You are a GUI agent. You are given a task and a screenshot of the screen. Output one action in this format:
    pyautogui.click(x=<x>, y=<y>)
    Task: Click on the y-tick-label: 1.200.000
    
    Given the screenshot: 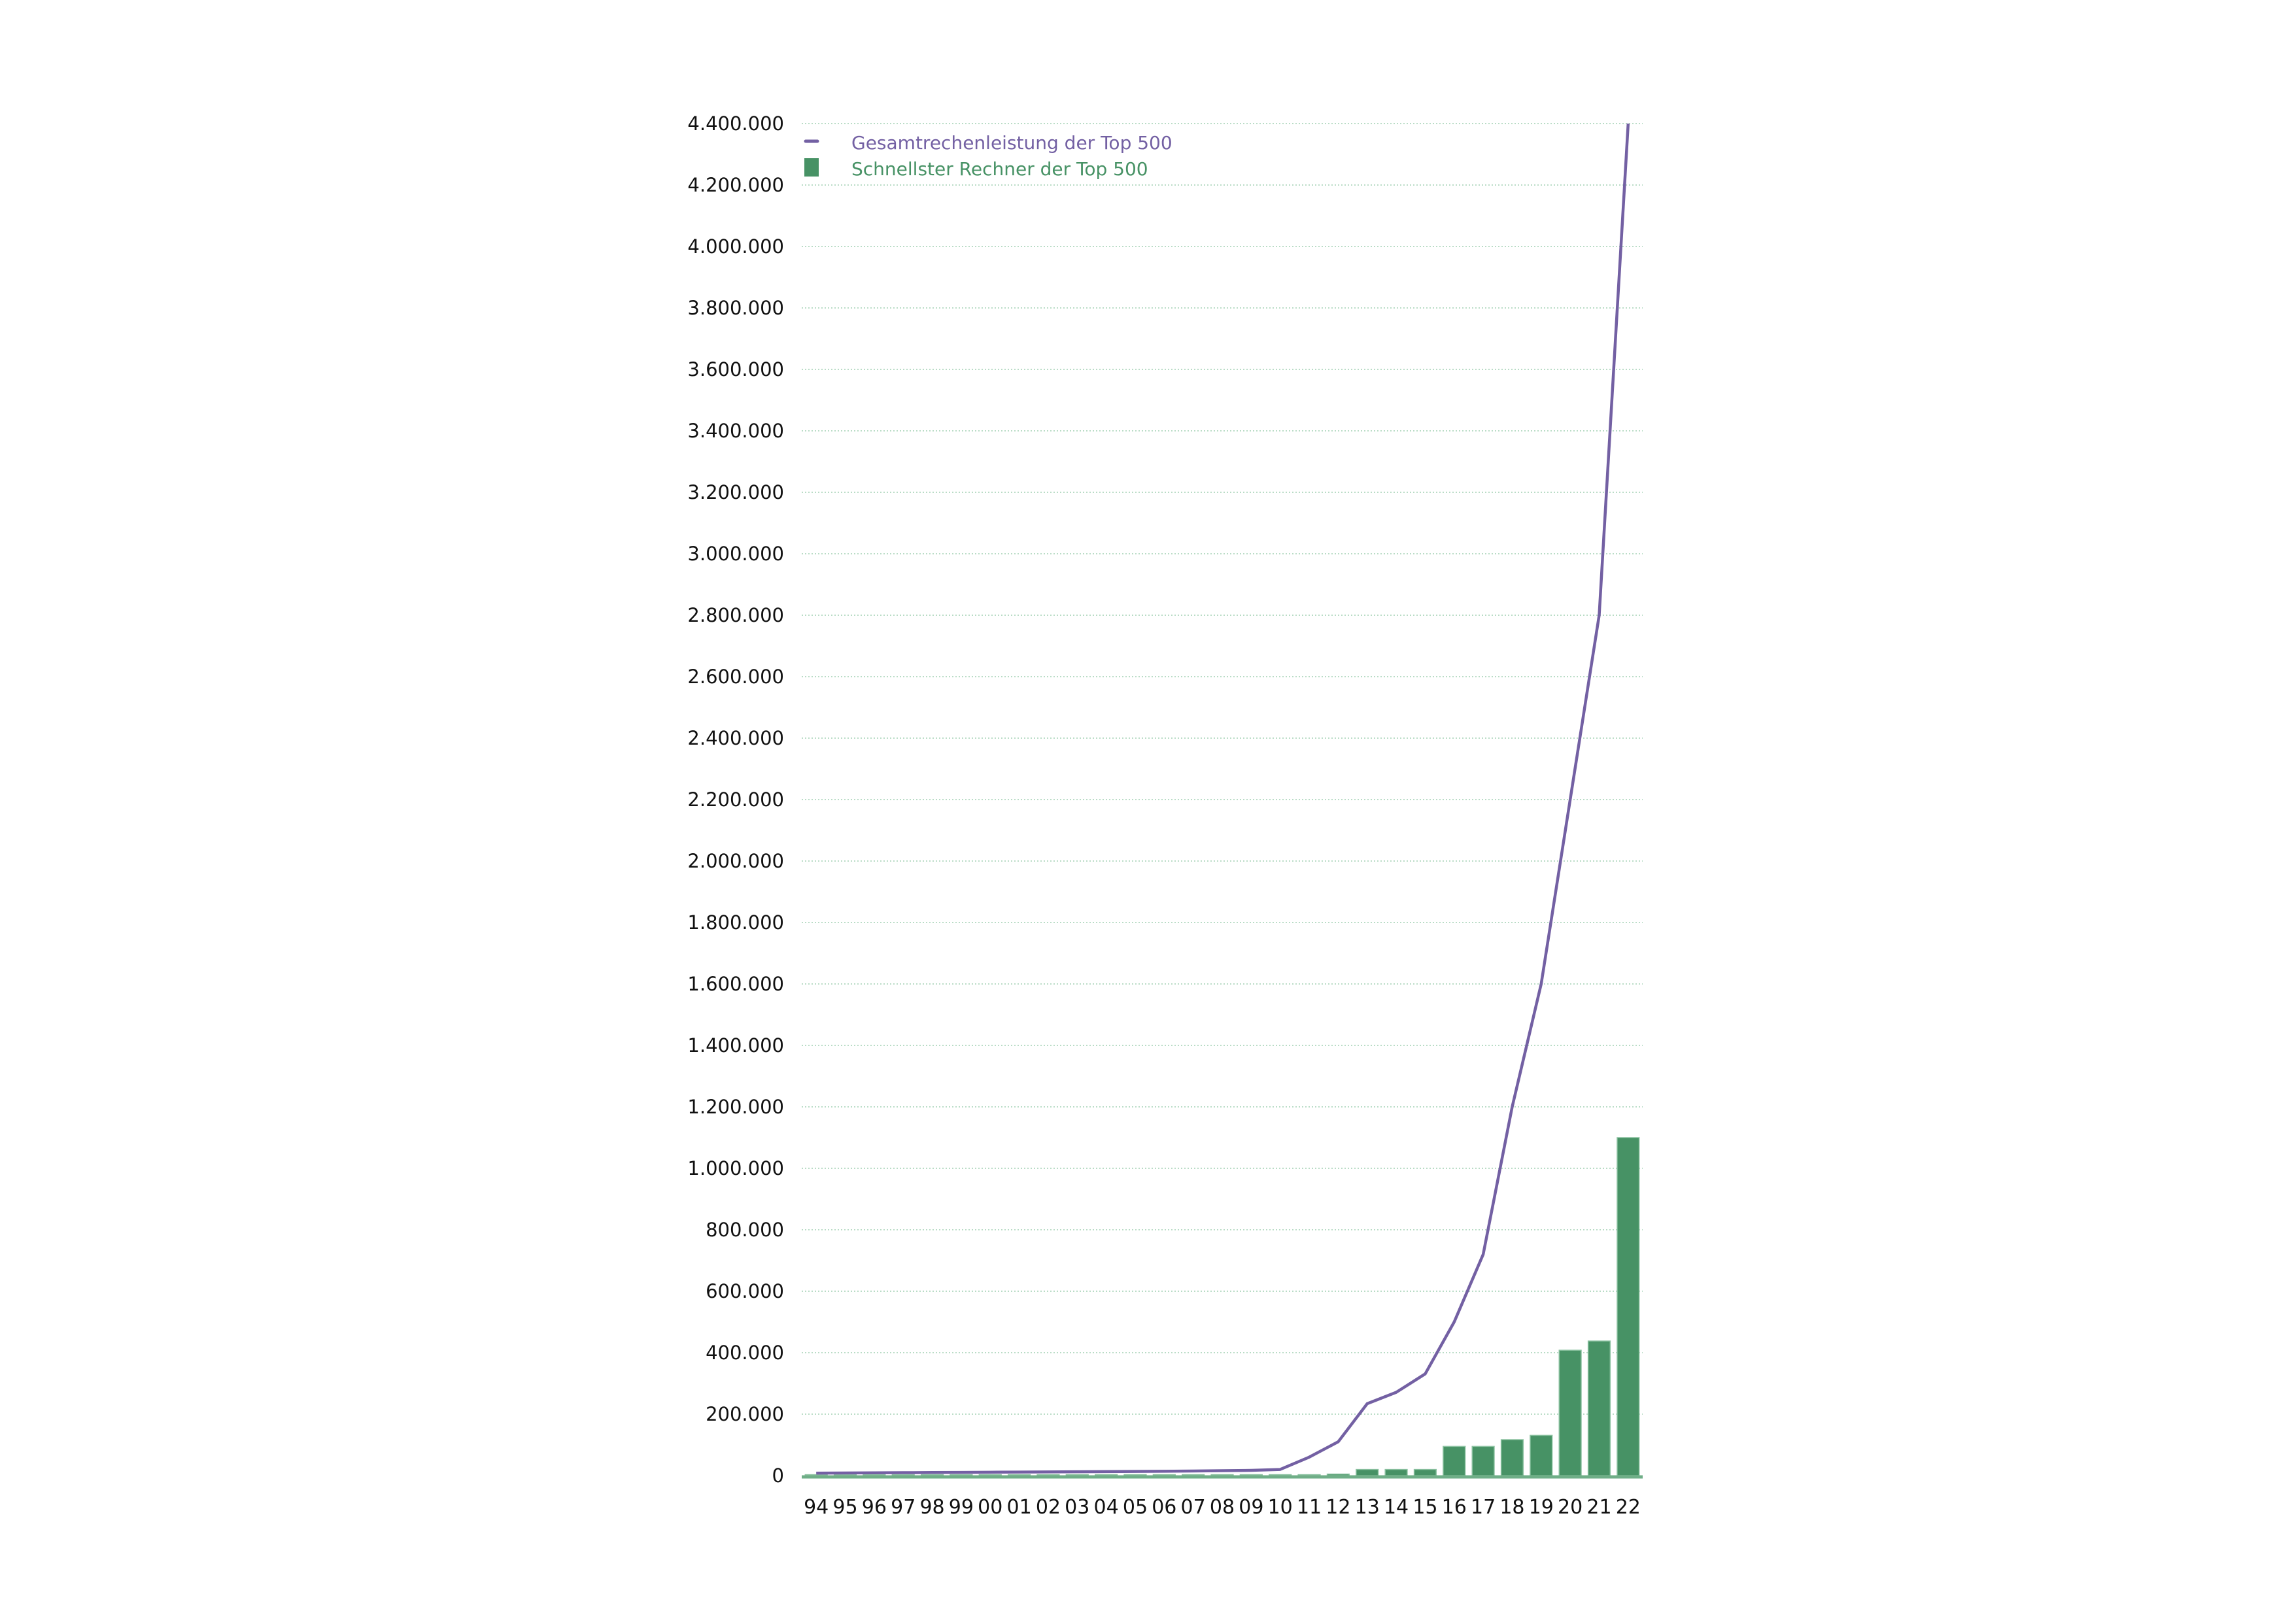 What is the action you would take?
    pyautogui.click(x=735, y=1107)
    